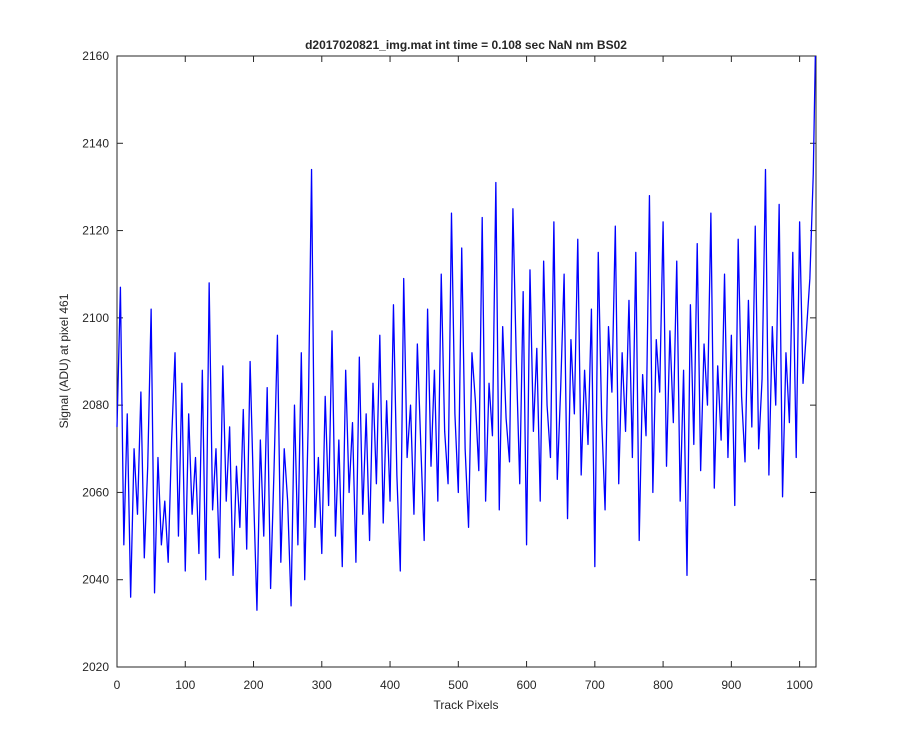 Image resolution: width=900 pixels, height=750 pixels. I want to click on x-tick-label: 600, so click(527, 685).